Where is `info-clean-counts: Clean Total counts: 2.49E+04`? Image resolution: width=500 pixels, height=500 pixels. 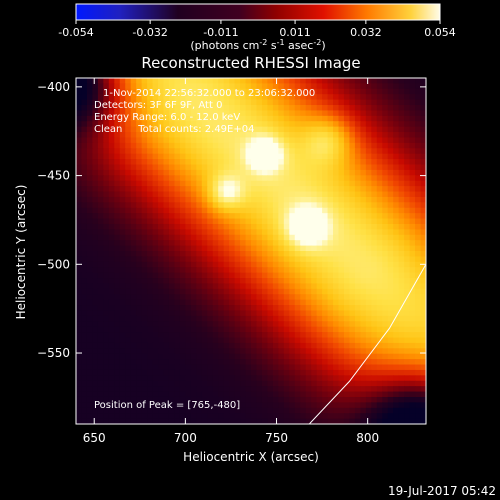 info-clean-counts: Clean Total counts: 2.49E+04 is located at coordinates (174, 129).